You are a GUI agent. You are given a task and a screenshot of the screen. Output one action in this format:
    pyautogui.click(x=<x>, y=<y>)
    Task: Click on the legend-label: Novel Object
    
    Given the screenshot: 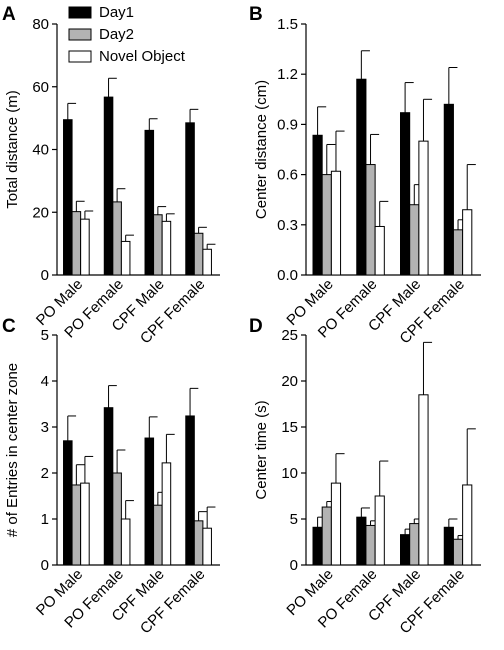 What is the action you would take?
    pyautogui.click(x=142, y=56)
    